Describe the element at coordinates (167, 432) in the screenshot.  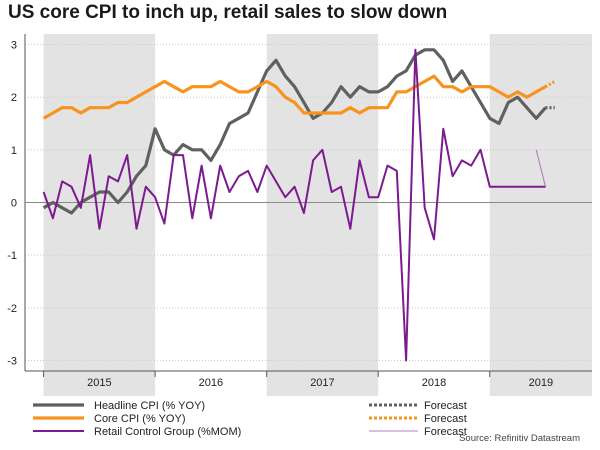
I see `legend-label-2: Retail Control Group (%MOM)` at that location.